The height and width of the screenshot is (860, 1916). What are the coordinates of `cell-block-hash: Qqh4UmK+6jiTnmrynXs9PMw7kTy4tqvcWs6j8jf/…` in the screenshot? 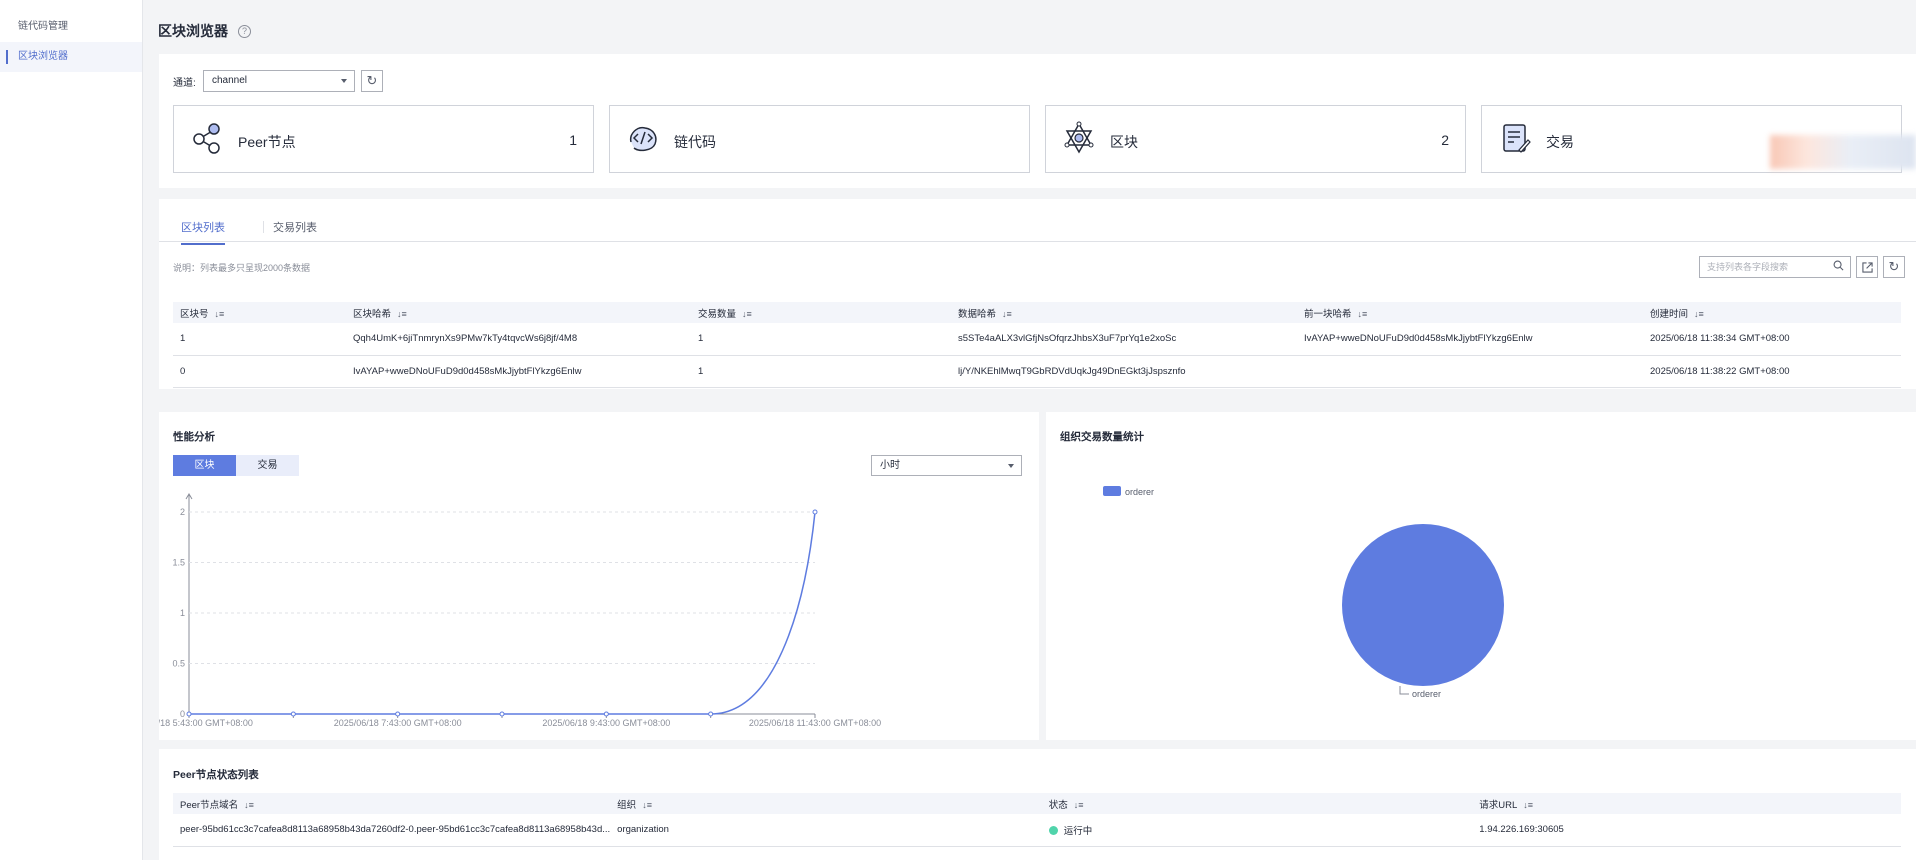 It's located at (518, 339).